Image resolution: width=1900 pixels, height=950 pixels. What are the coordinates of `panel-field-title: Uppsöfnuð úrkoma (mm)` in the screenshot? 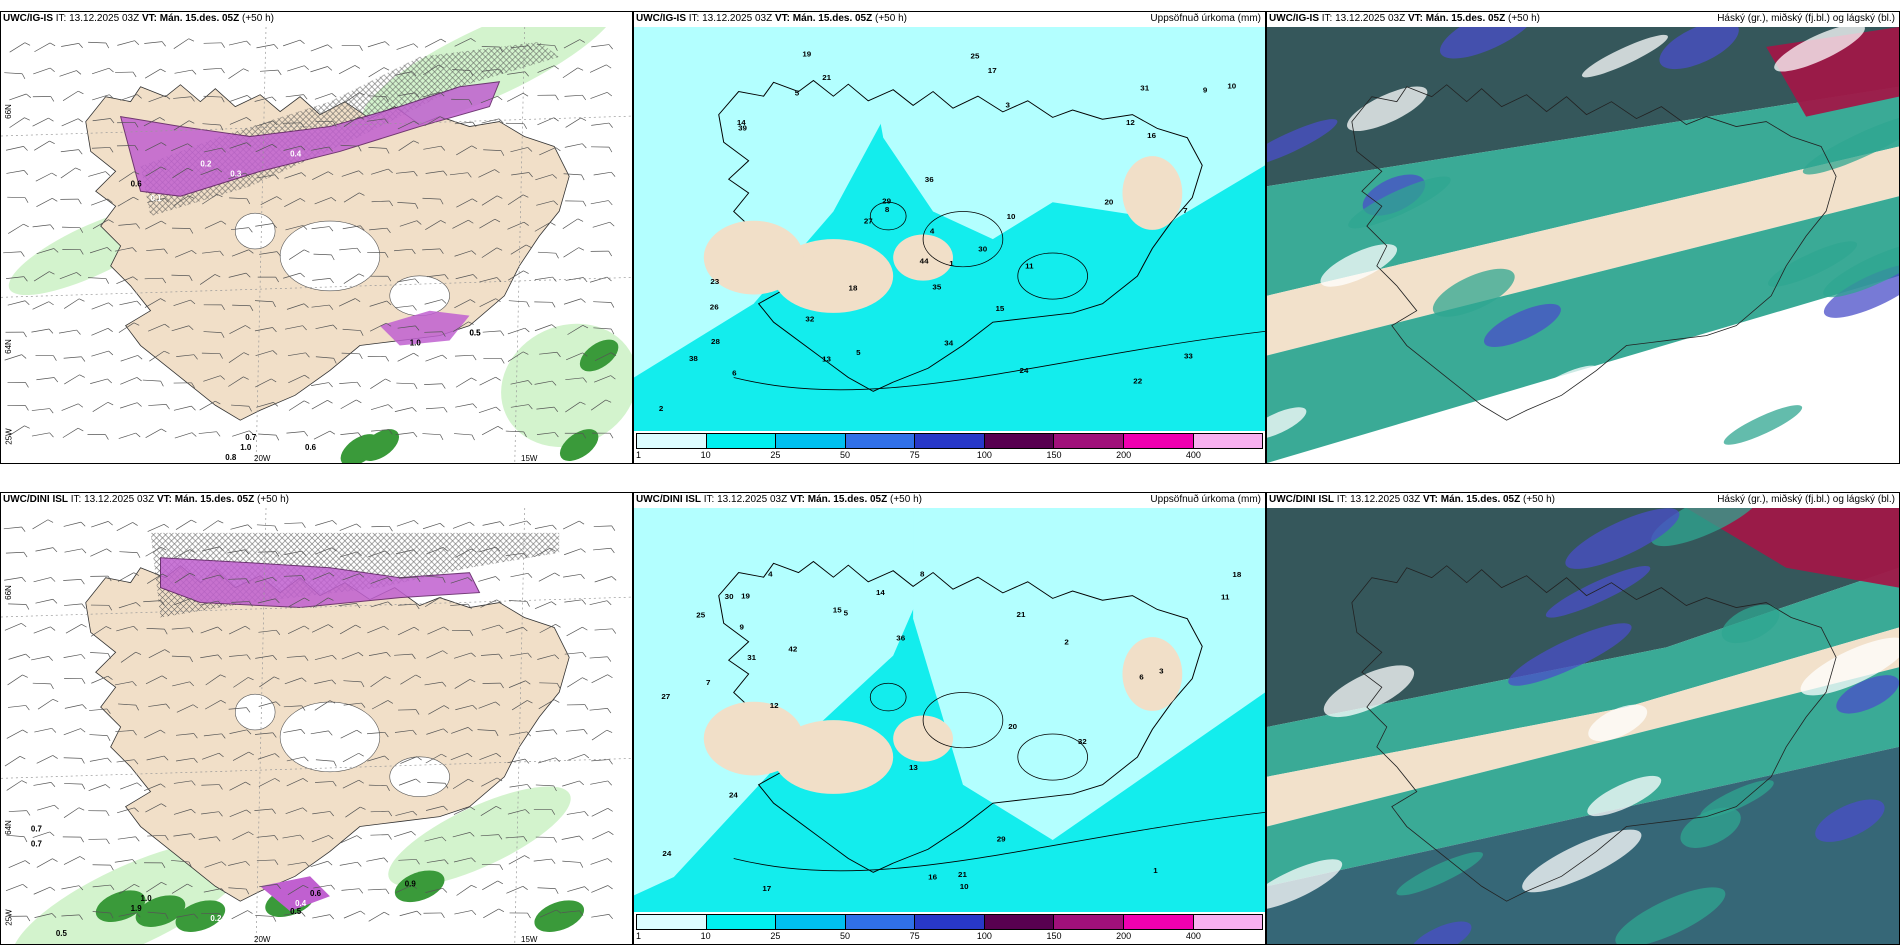 It's located at (1205, 499).